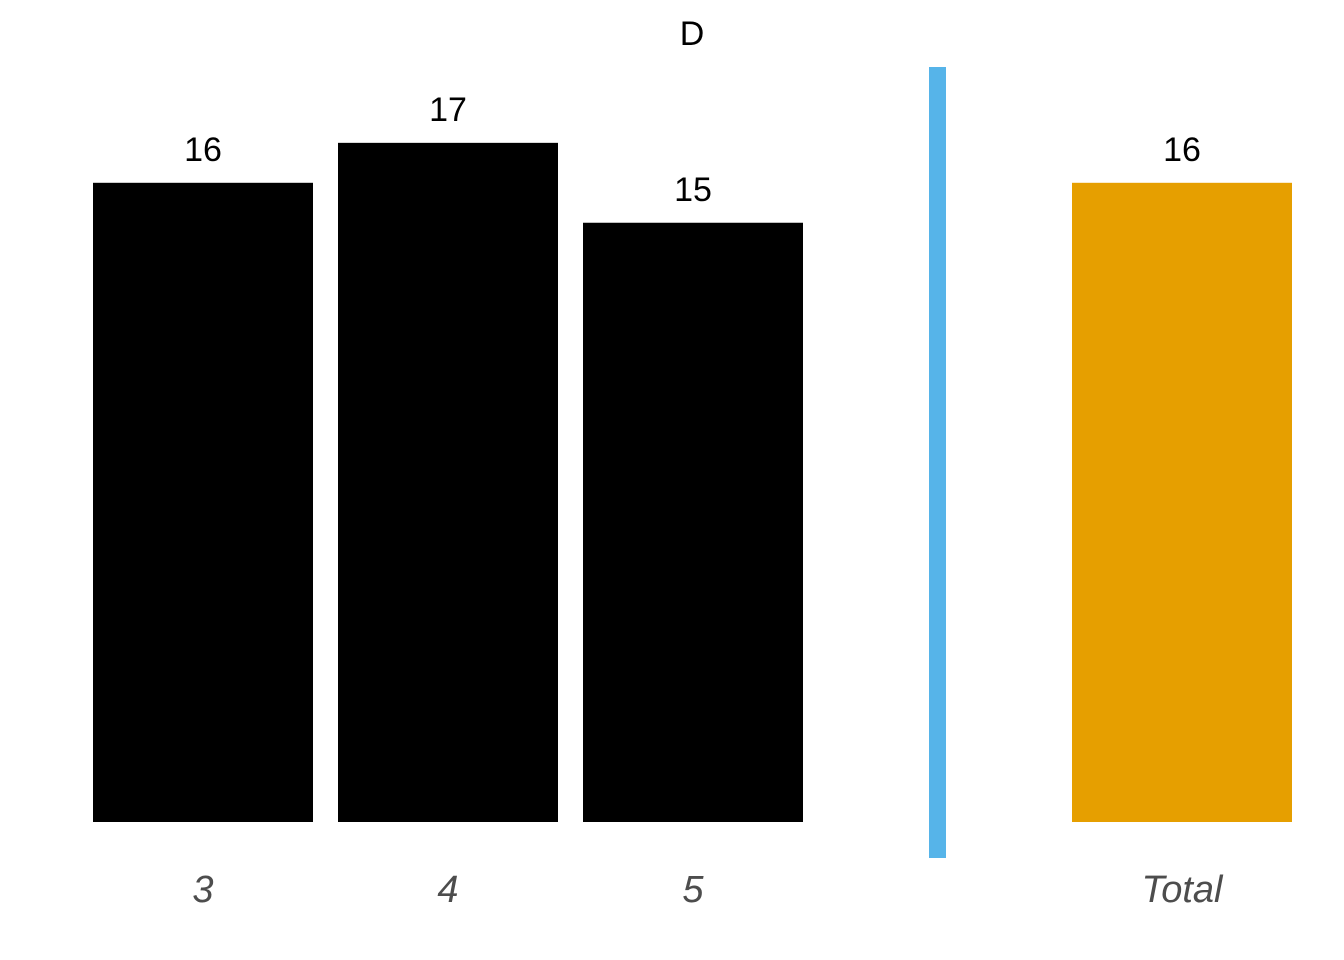  Describe the element at coordinates (693, 890) in the screenshot. I see `x-tick-label-5: 5` at that location.